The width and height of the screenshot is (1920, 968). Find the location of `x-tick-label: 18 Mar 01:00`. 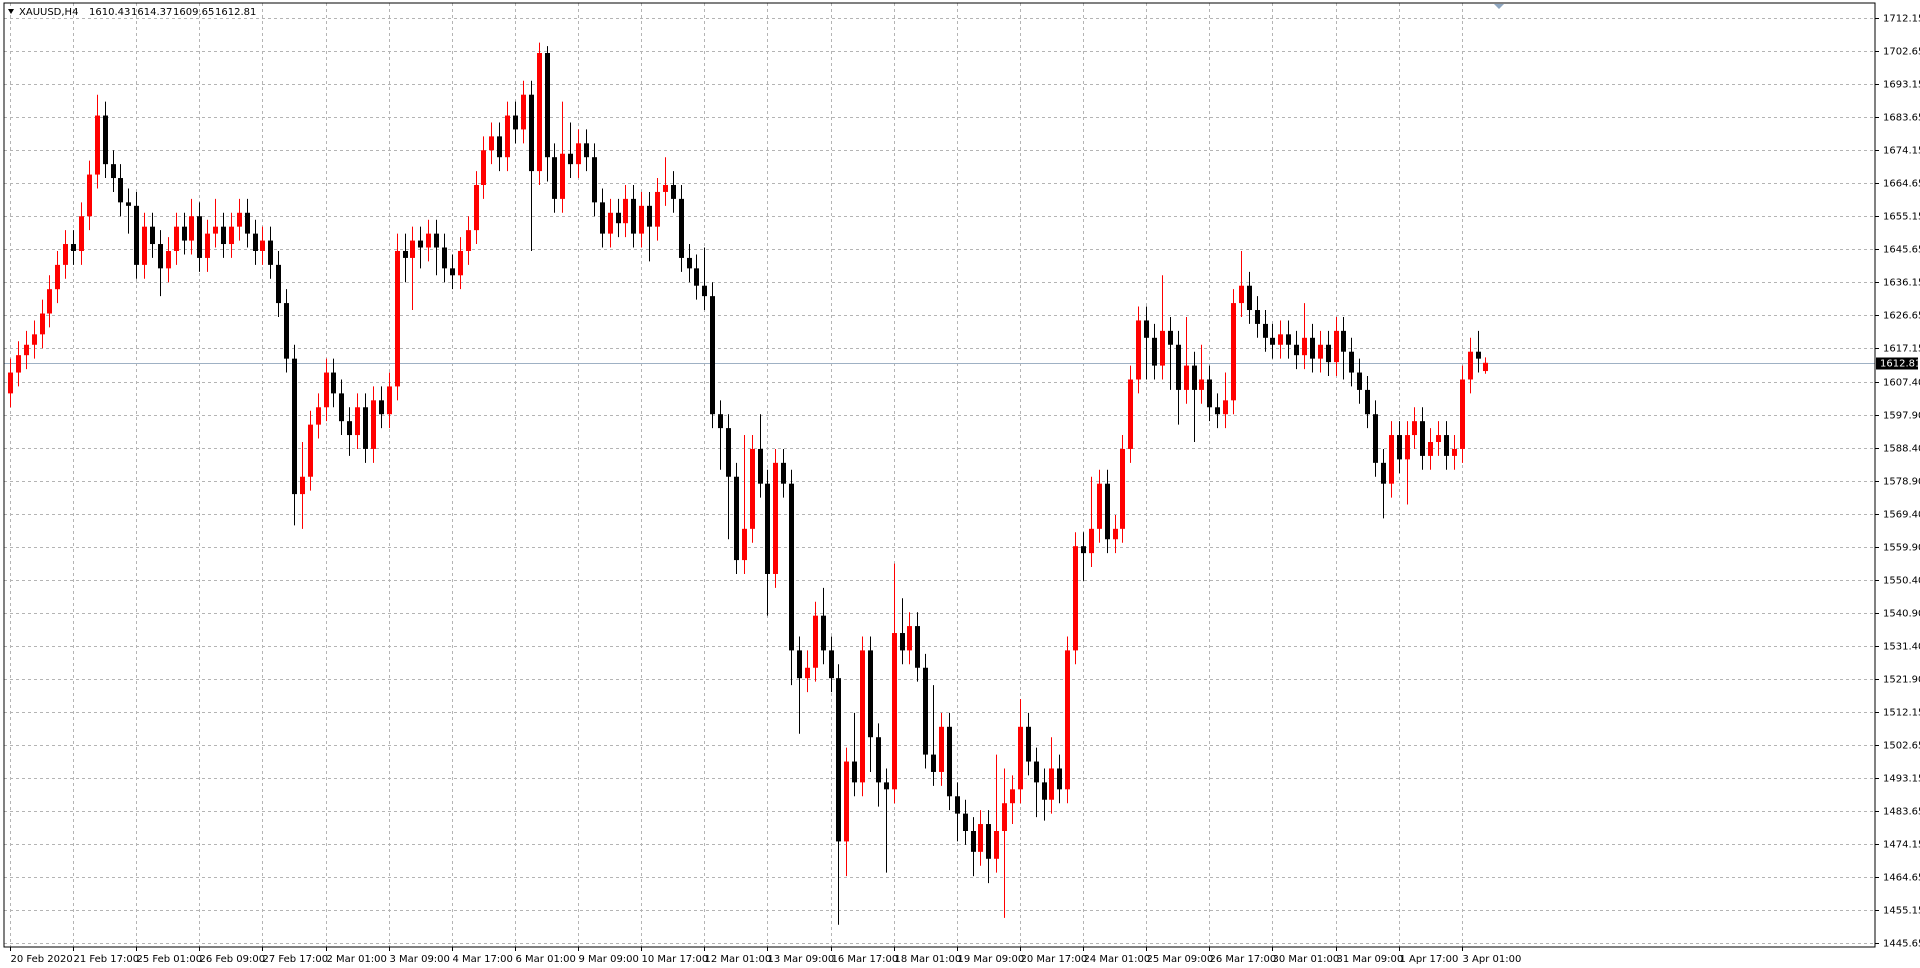

x-tick-label: 18 Mar 01:00 is located at coordinates (928, 959).